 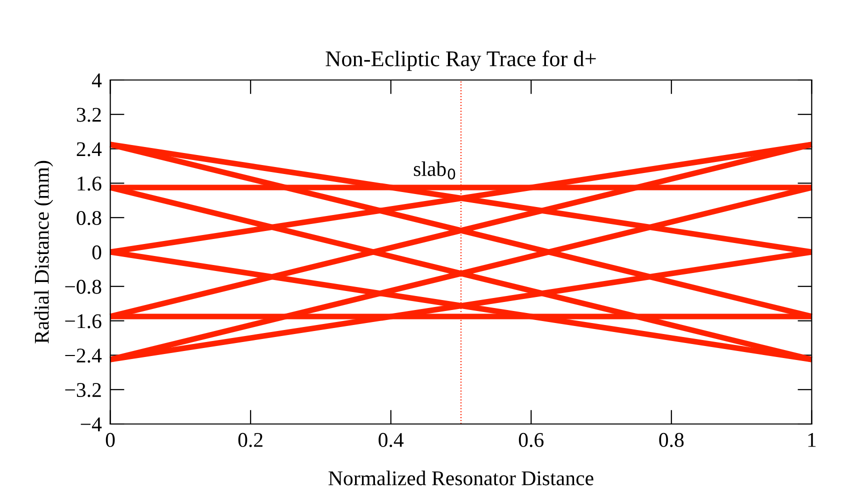 What do you see at coordinates (531, 440) in the screenshot?
I see `x-tick-label: 0.6` at bounding box center [531, 440].